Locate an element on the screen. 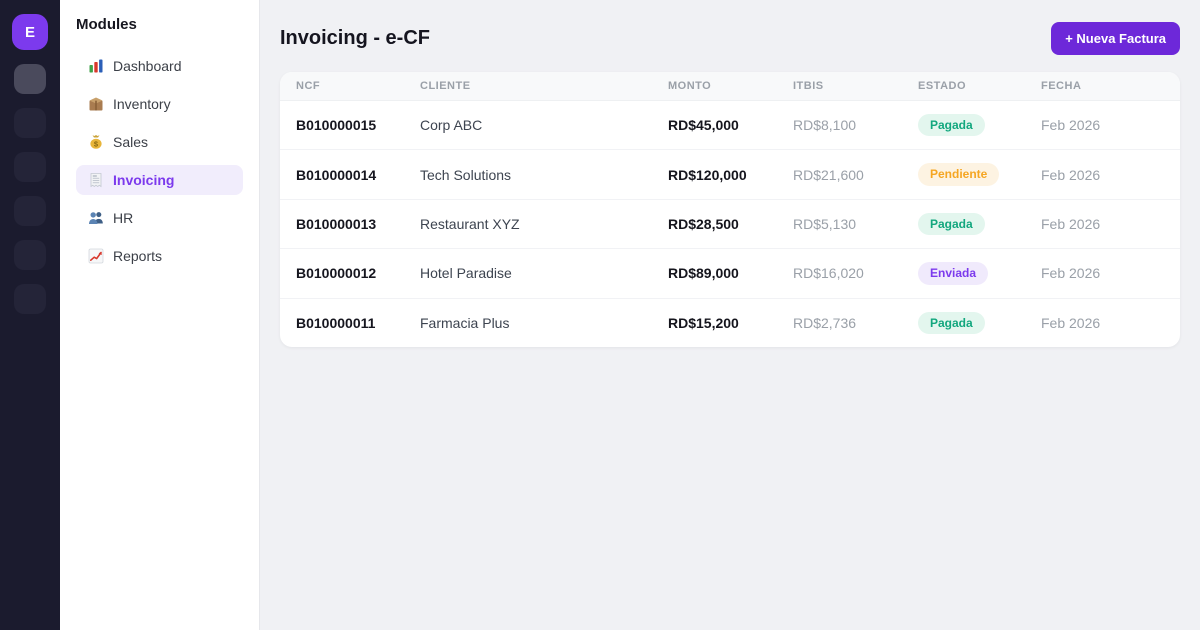  cell-estado: Pendiente is located at coordinates (963, 174).